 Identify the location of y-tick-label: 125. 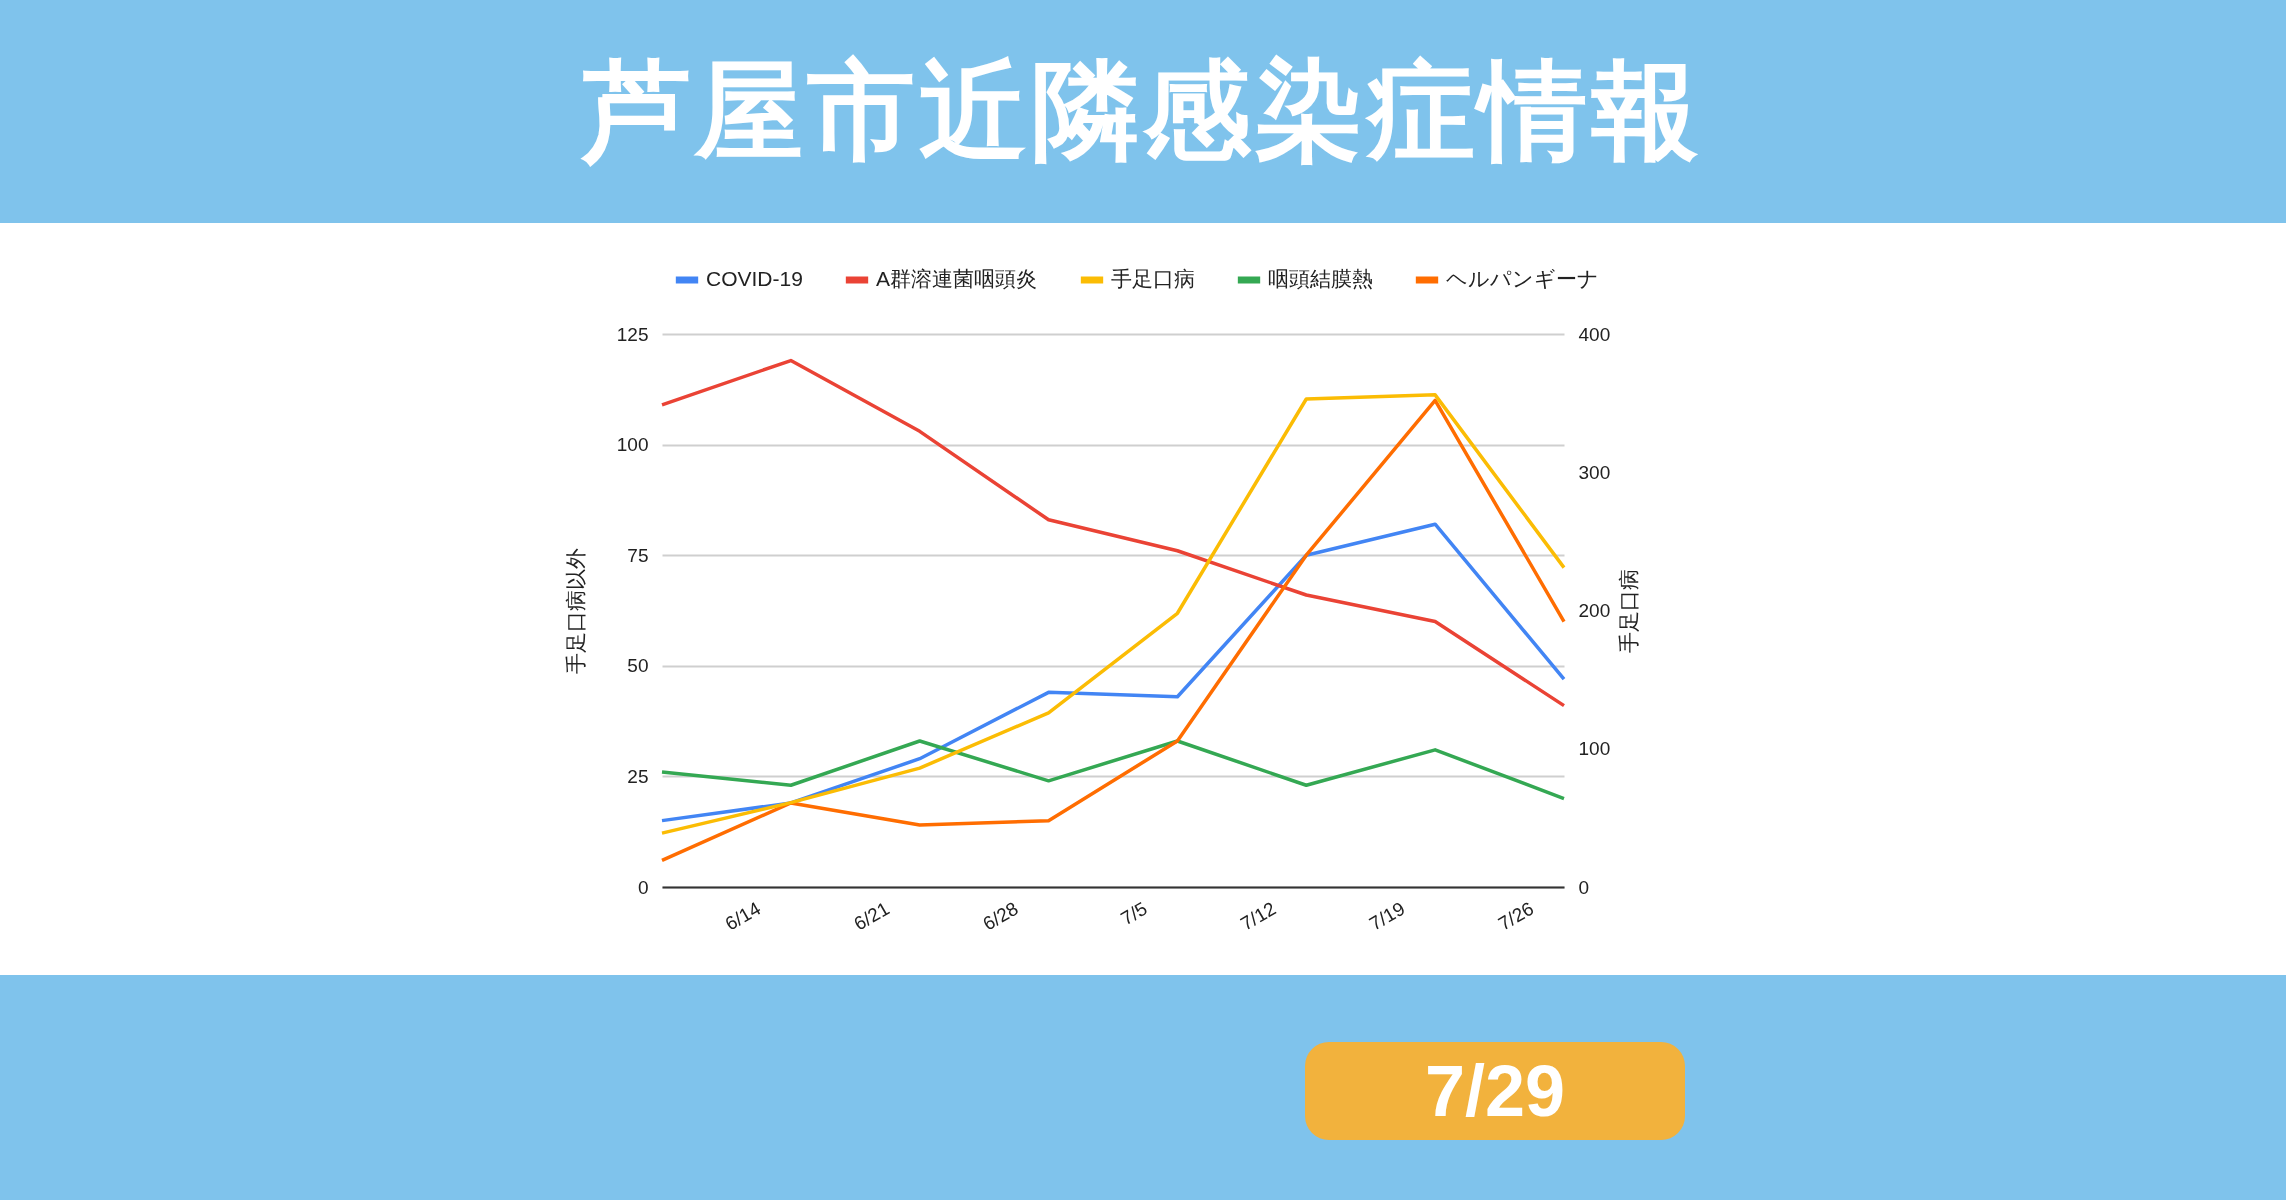
(632, 334).